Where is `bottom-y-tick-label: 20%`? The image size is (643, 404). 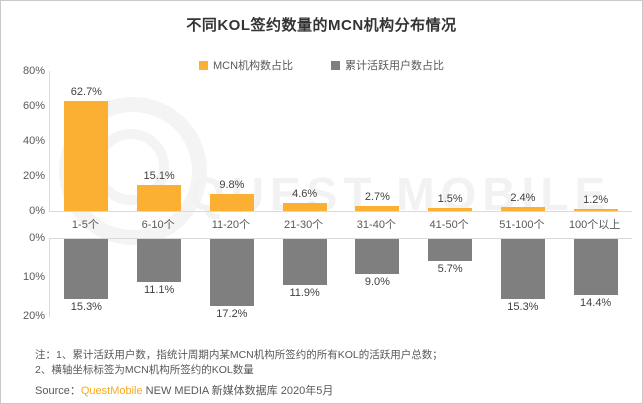
bottom-y-tick-label: 20% is located at coordinates (33, 316).